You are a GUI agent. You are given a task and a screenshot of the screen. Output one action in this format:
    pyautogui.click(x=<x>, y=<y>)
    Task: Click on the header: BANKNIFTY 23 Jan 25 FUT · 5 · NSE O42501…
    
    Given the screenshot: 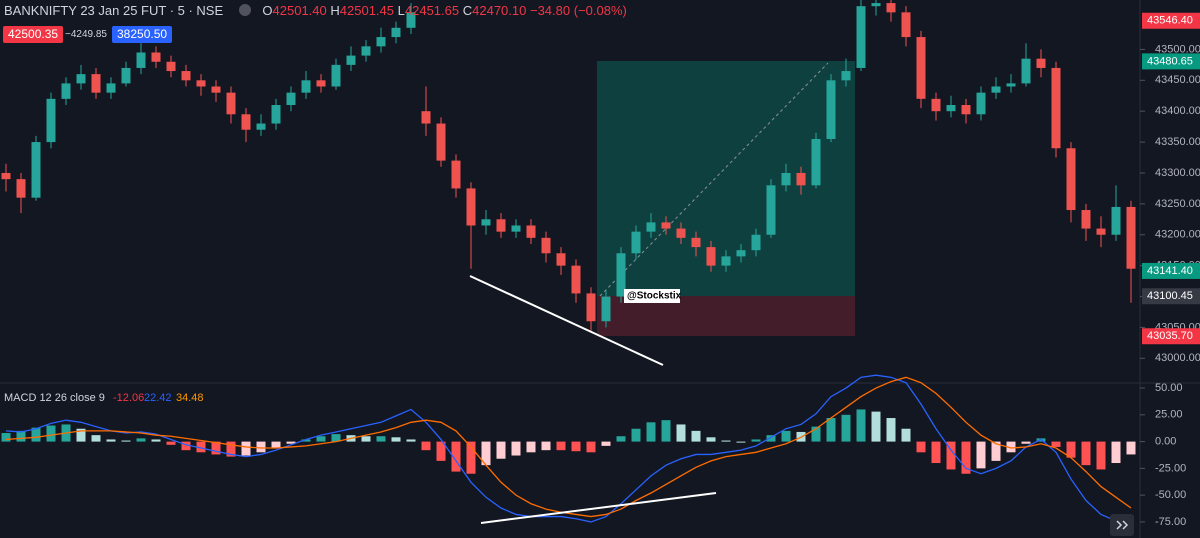 What is the action you would take?
    pyautogui.click(x=315, y=10)
    